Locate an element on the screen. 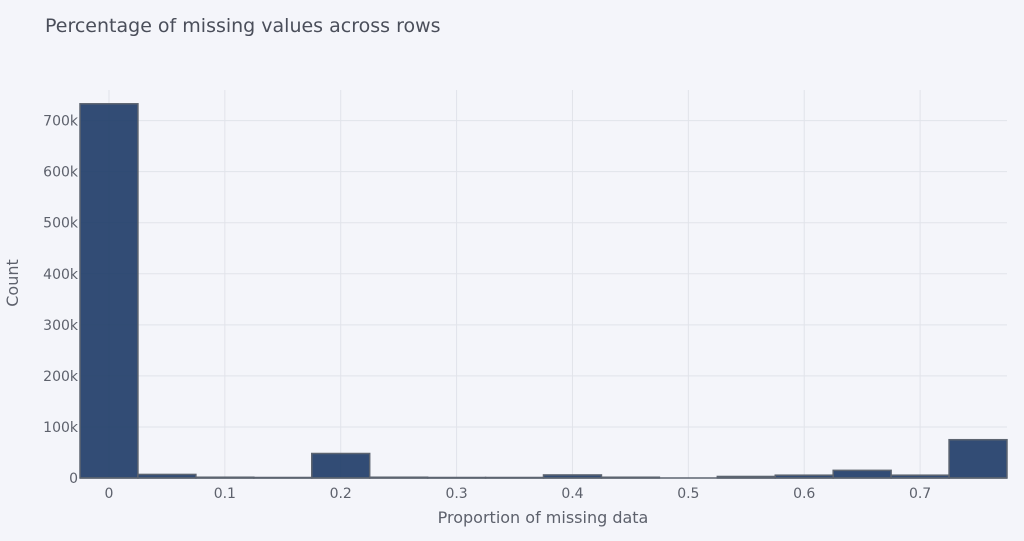  x-tick-label: 0.3 is located at coordinates (456, 494).